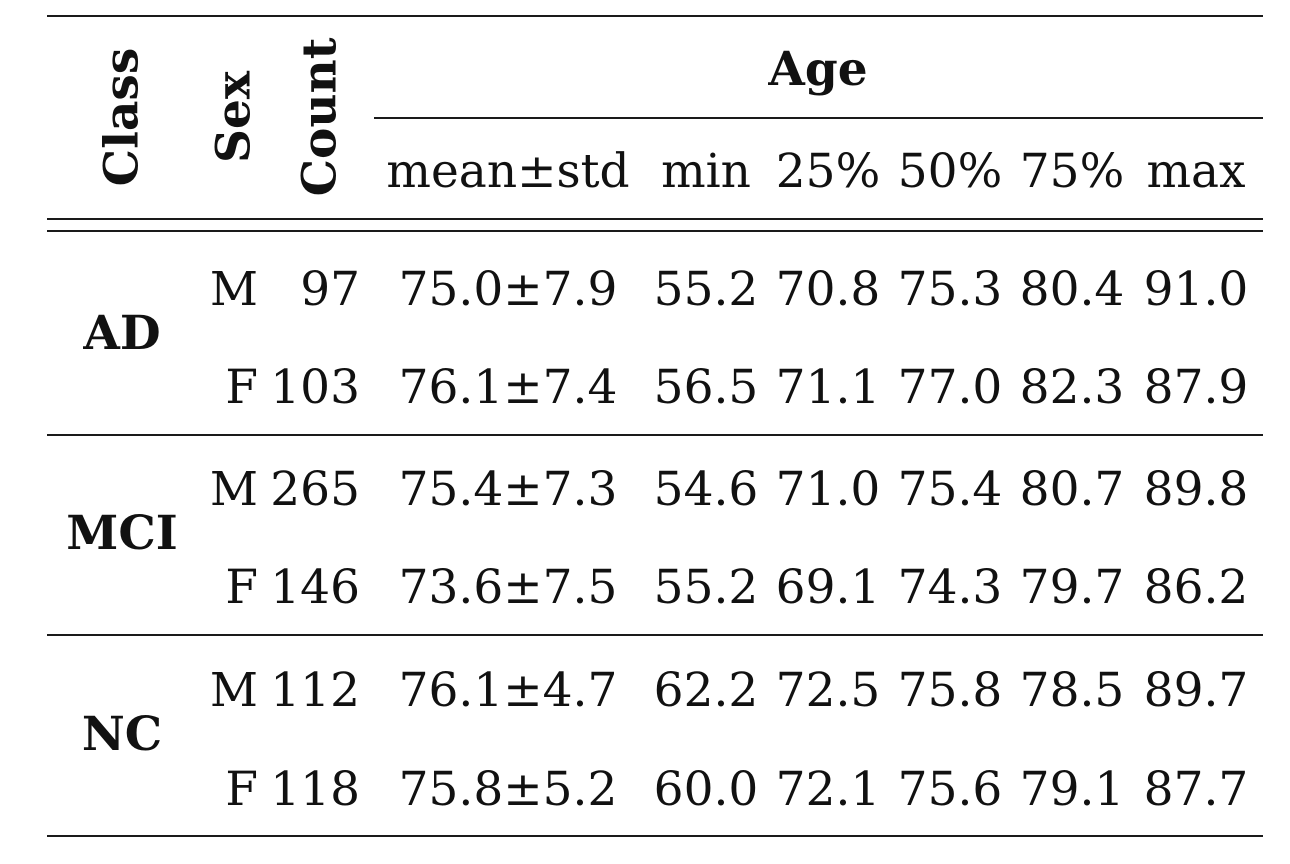  Describe the element at coordinates (828, 789) in the screenshot. I see `p25-cell: 72.1` at that location.